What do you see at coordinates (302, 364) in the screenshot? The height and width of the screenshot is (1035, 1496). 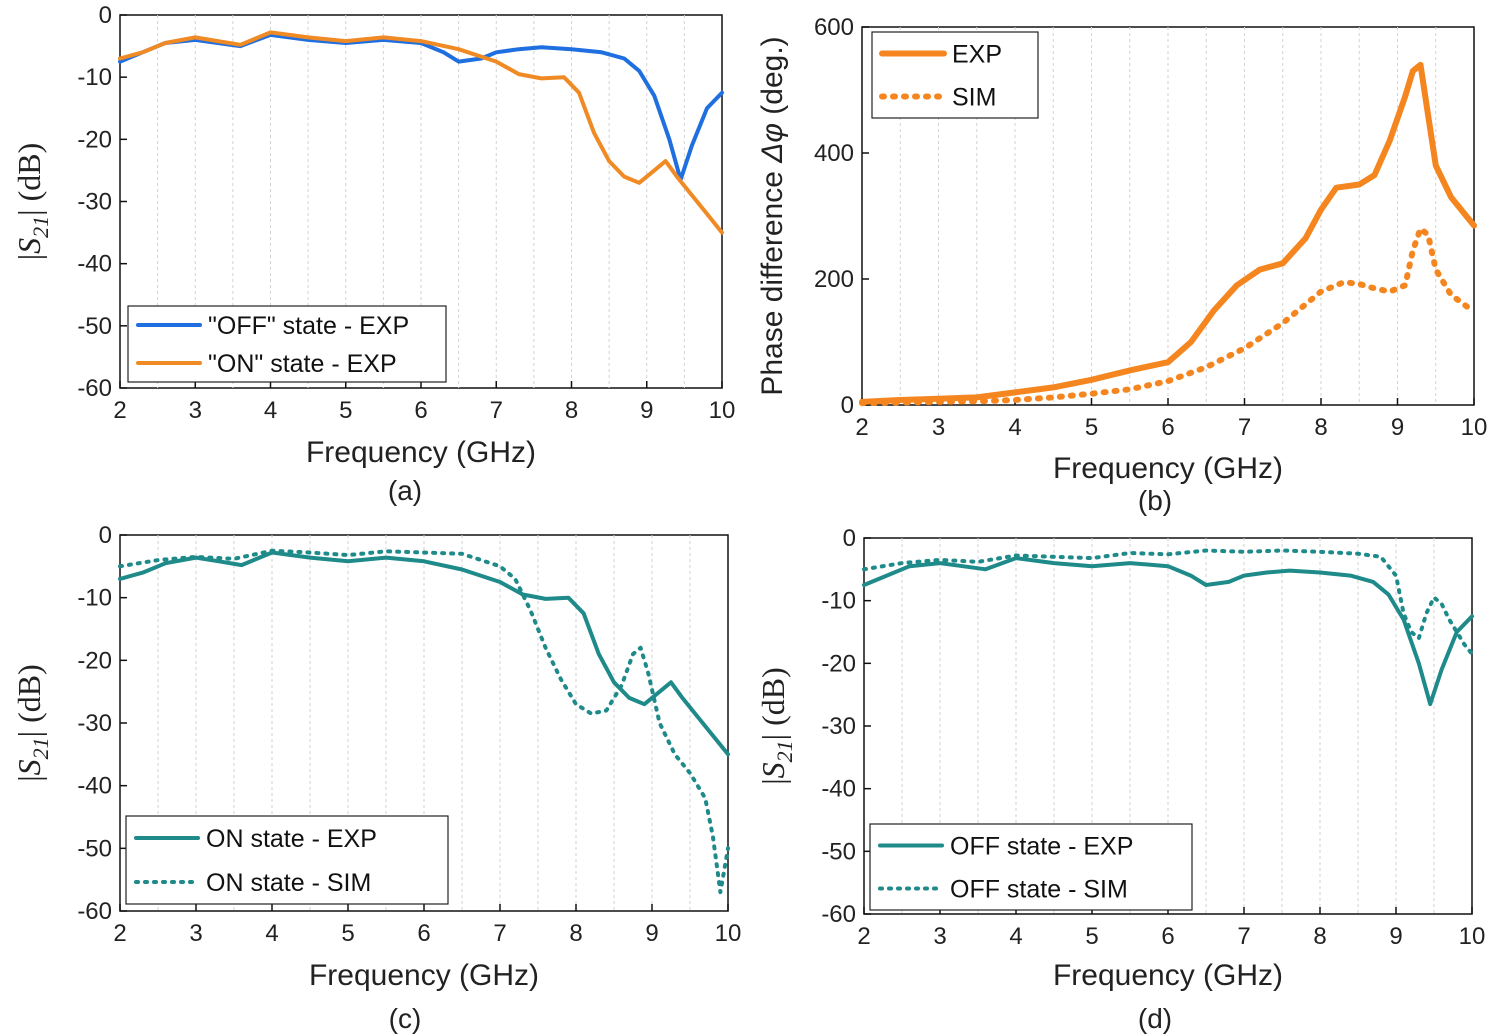 I see `legend-label: "ON" state - EXP` at bounding box center [302, 364].